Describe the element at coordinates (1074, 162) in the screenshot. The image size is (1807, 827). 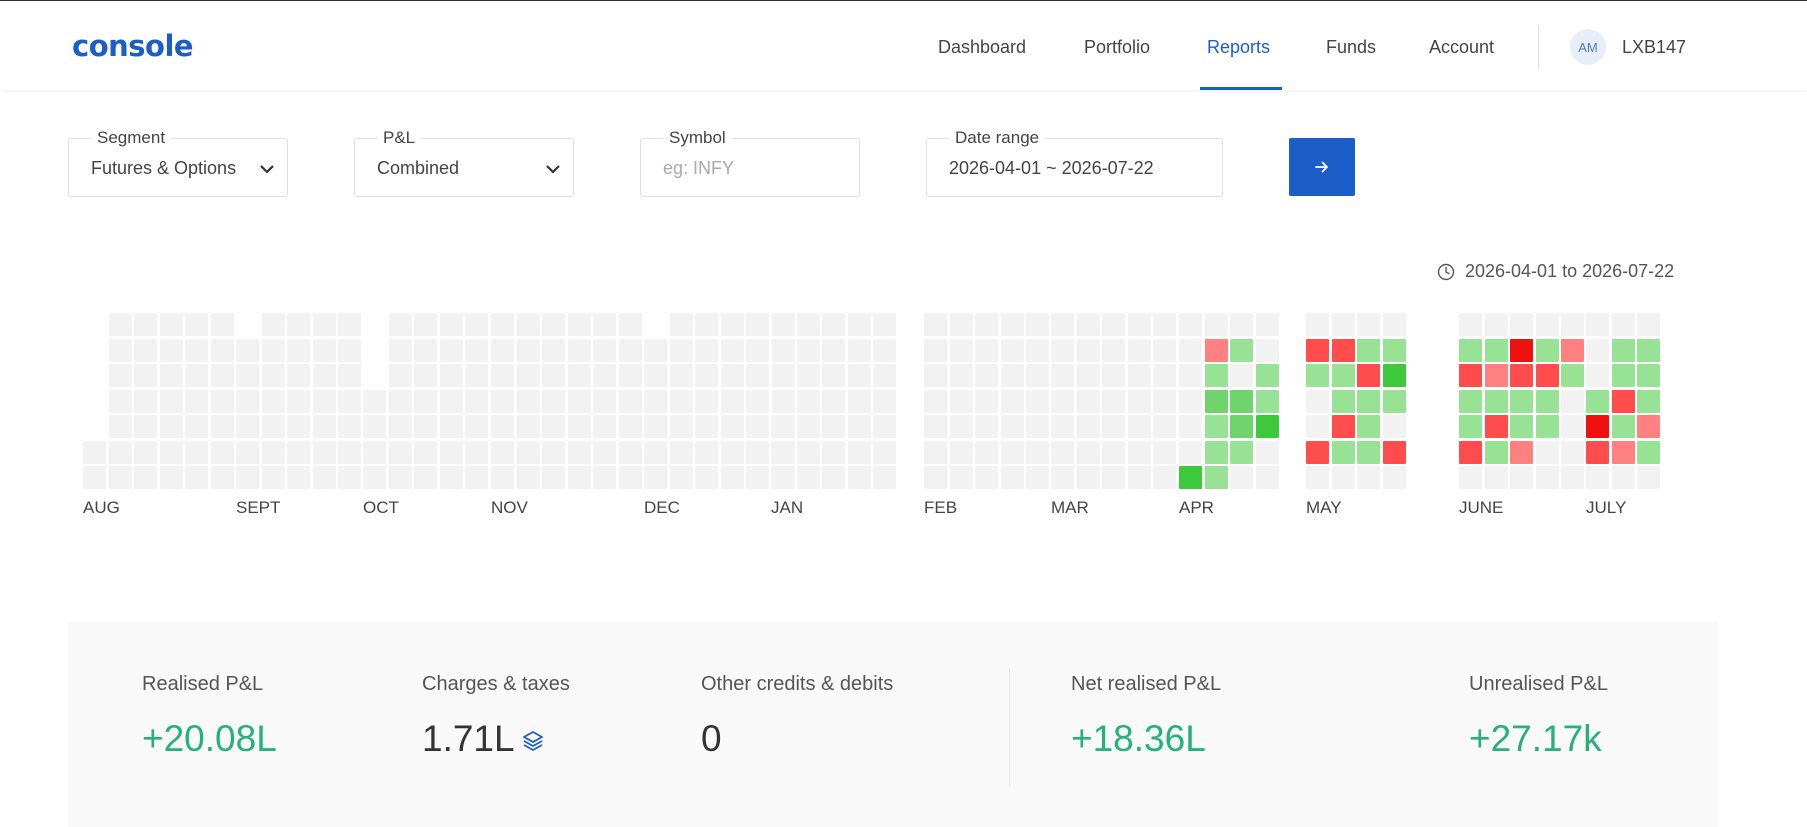
I see `date-range-input: Date range 2026-04-01 ~ 2026-07-22` at that location.